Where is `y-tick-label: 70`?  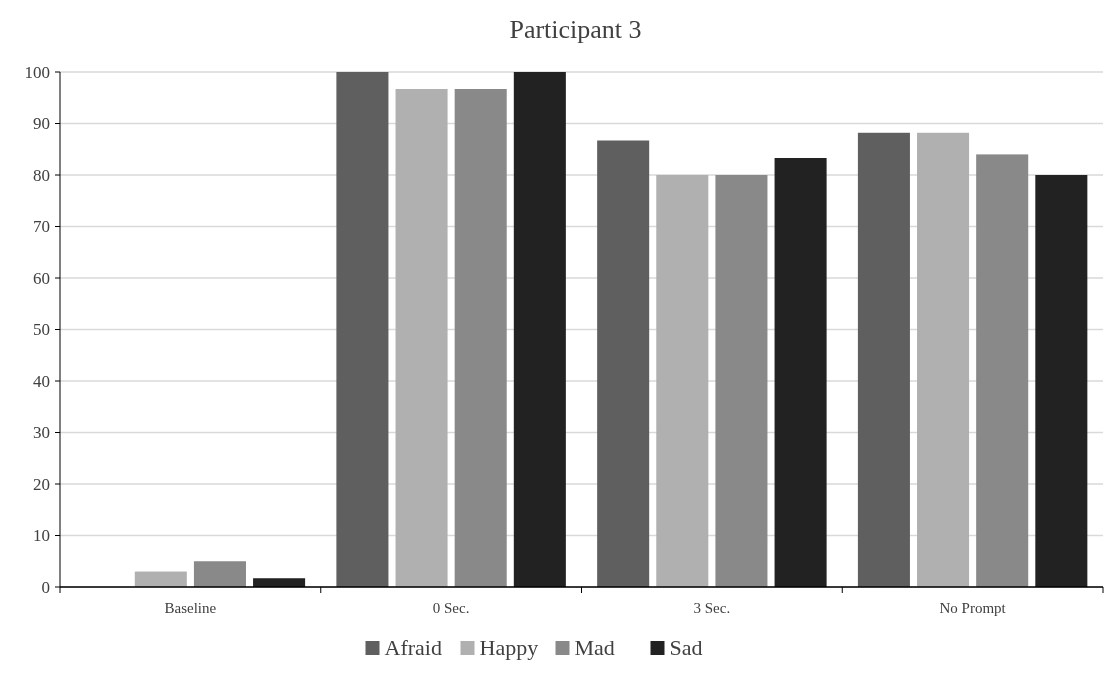 y-tick-label: 70 is located at coordinates (41, 227).